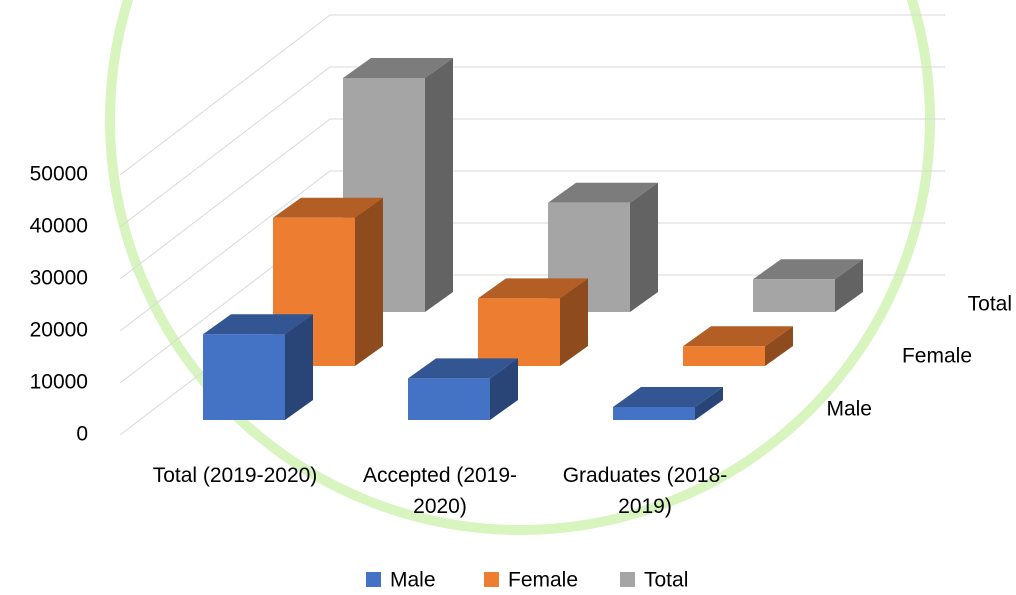 The width and height of the screenshot is (1016, 595). I want to click on legend-label: Female, so click(543, 580).